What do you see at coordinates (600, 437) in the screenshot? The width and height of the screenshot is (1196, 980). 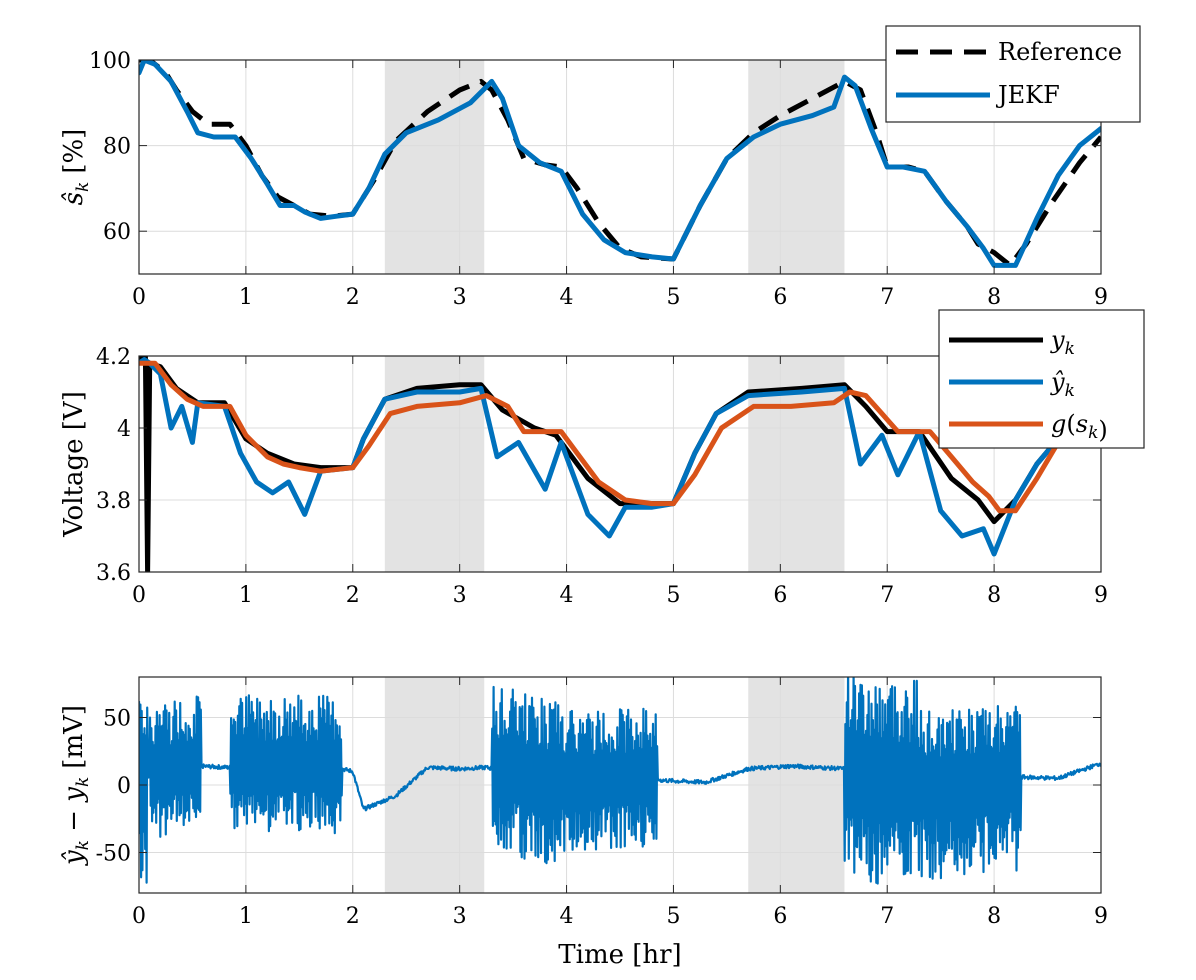 I see `series-line-g-s-k-` at bounding box center [600, 437].